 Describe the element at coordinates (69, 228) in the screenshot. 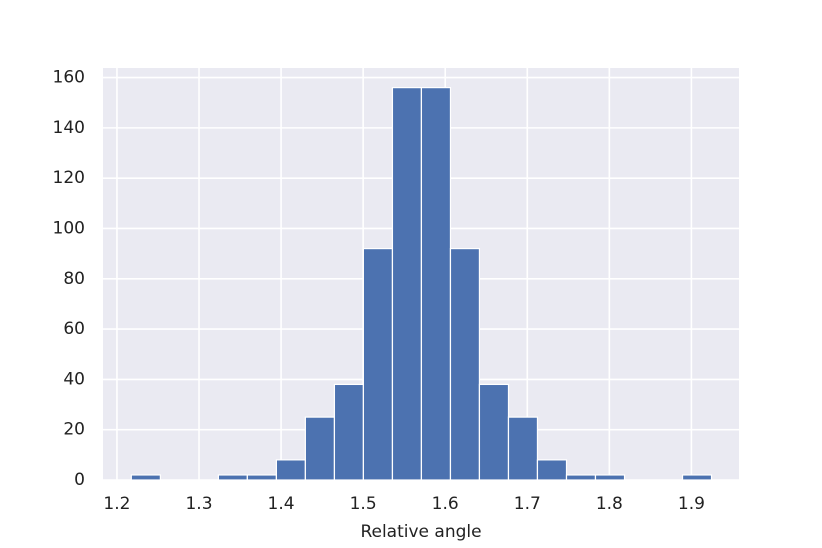

I see `y-tick-label: 100` at that location.